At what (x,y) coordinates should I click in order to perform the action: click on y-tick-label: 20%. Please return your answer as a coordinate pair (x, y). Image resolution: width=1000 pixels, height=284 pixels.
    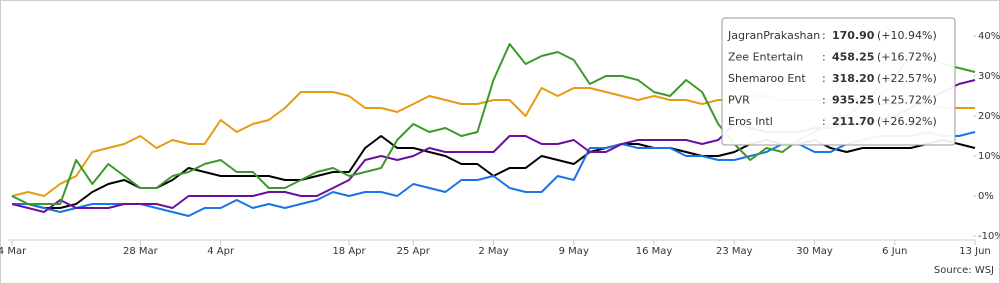
    Looking at the image, I should click on (989, 116).